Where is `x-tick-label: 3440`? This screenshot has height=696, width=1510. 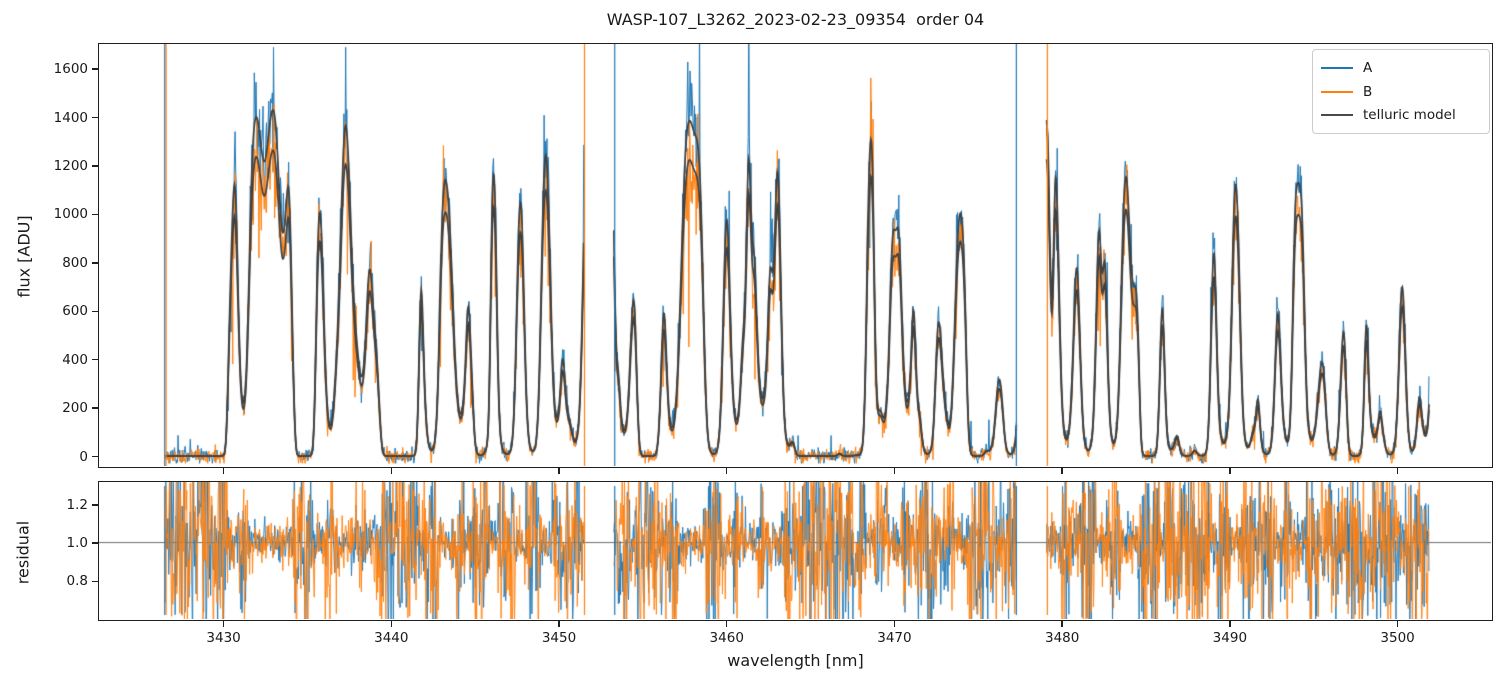 x-tick-label: 3440 is located at coordinates (391, 638).